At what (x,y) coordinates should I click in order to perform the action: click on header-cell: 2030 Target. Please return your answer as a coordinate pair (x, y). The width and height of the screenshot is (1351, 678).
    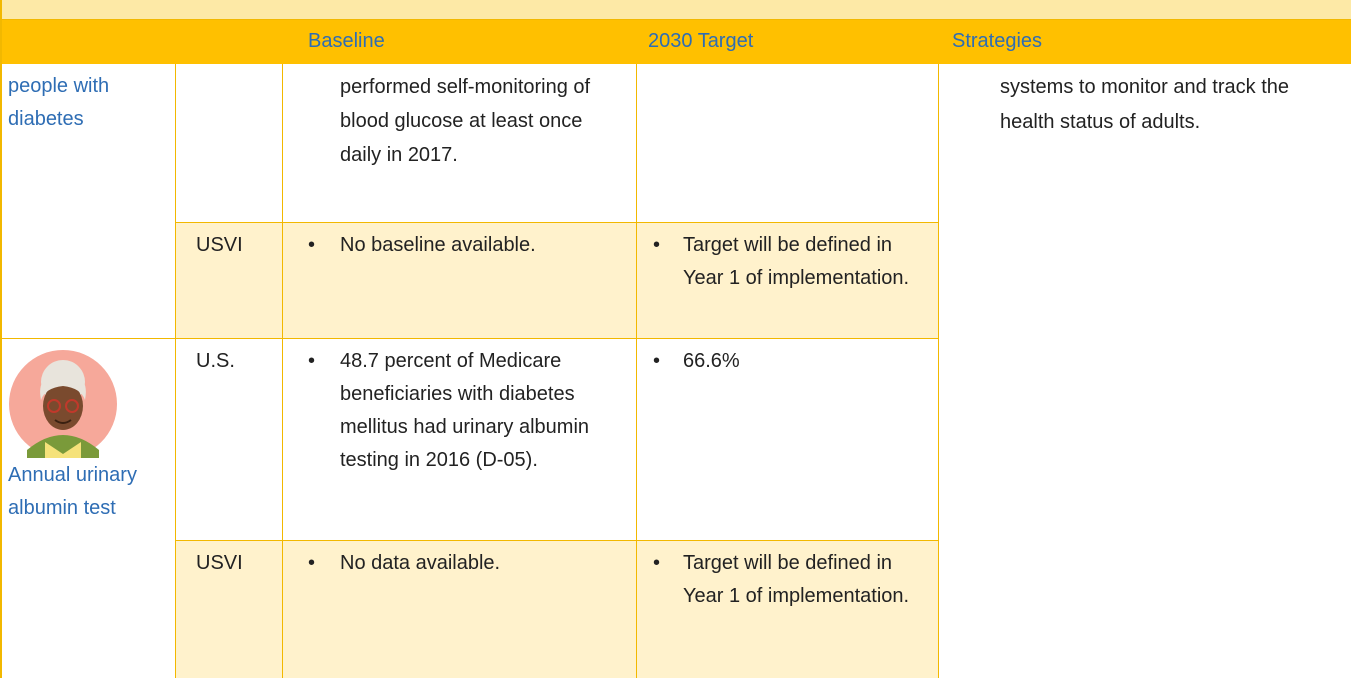
    Looking at the image, I should click on (701, 41).